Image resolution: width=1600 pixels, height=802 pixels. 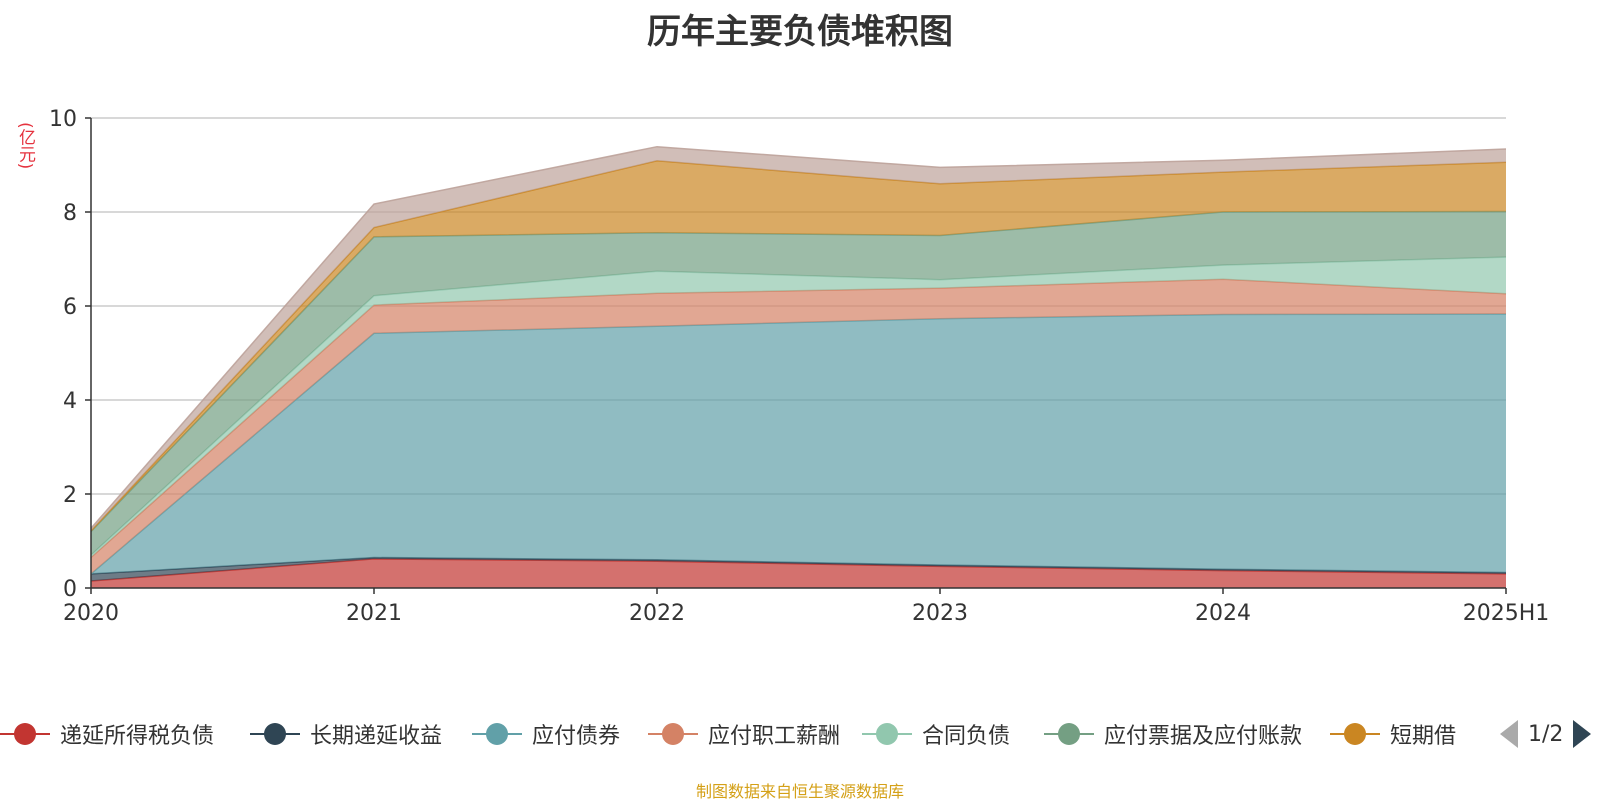 I want to click on legend-label: 应付票据及应付账款, so click(x=1203, y=736).